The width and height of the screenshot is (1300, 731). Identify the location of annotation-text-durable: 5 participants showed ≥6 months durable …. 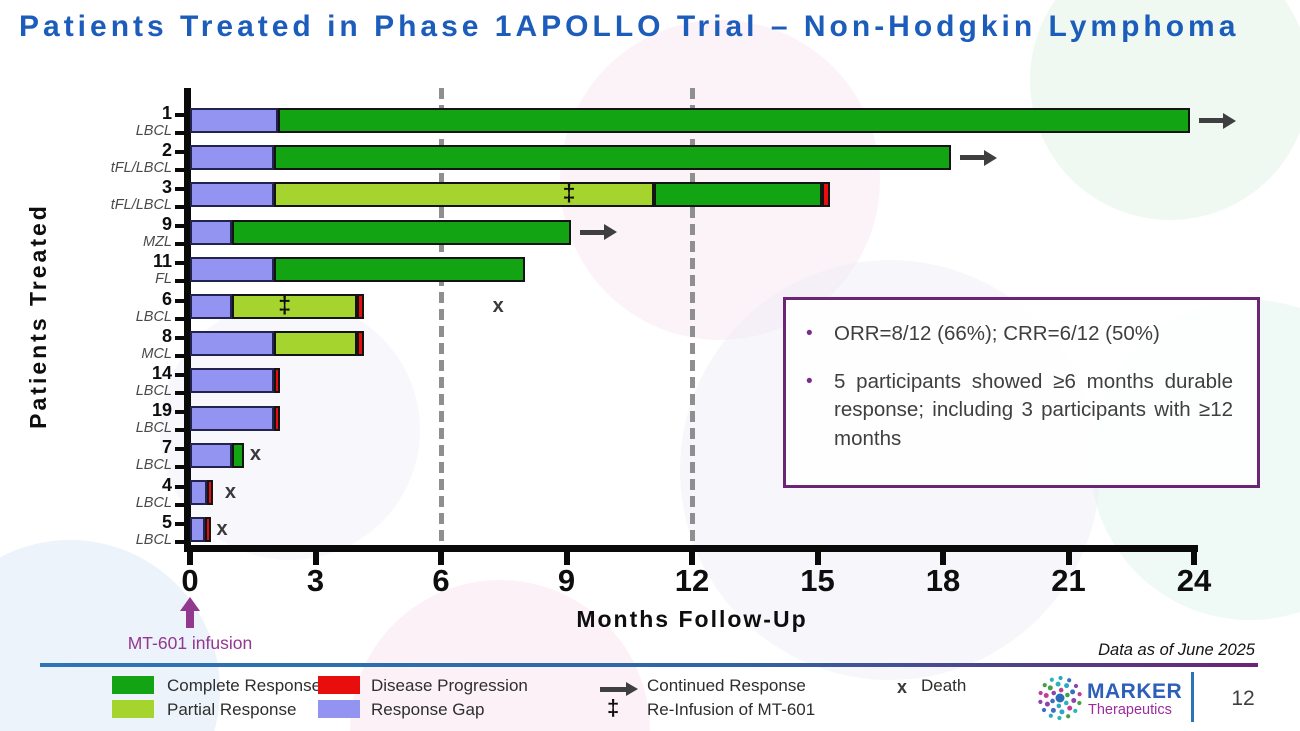
(1033, 409).